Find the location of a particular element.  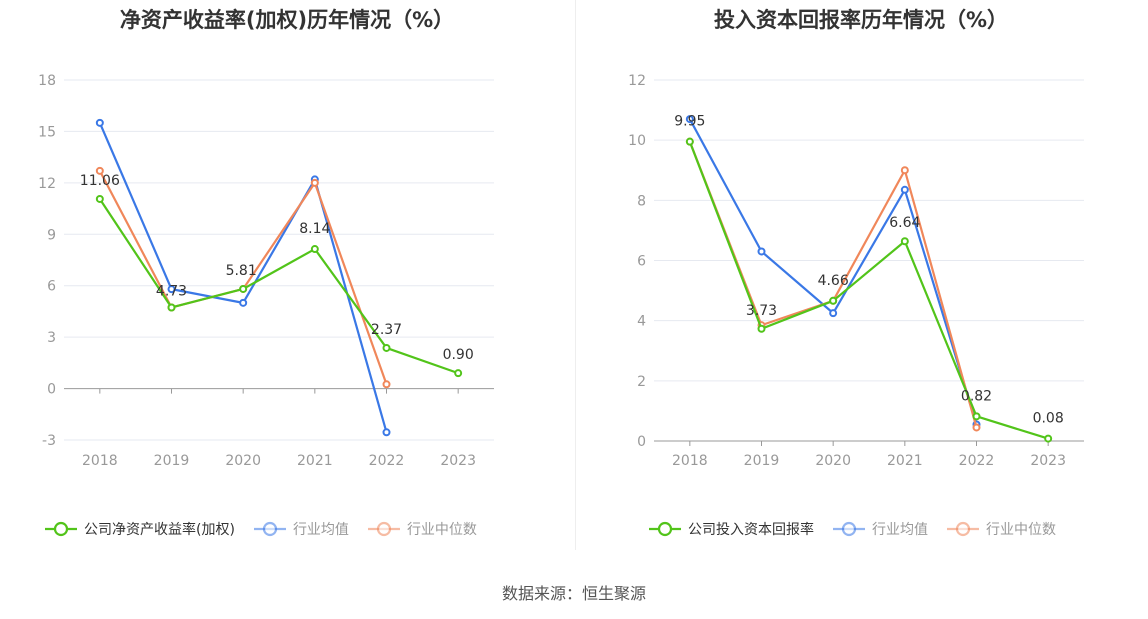

y-tick-label: 4 is located at coordinates (641, 322).